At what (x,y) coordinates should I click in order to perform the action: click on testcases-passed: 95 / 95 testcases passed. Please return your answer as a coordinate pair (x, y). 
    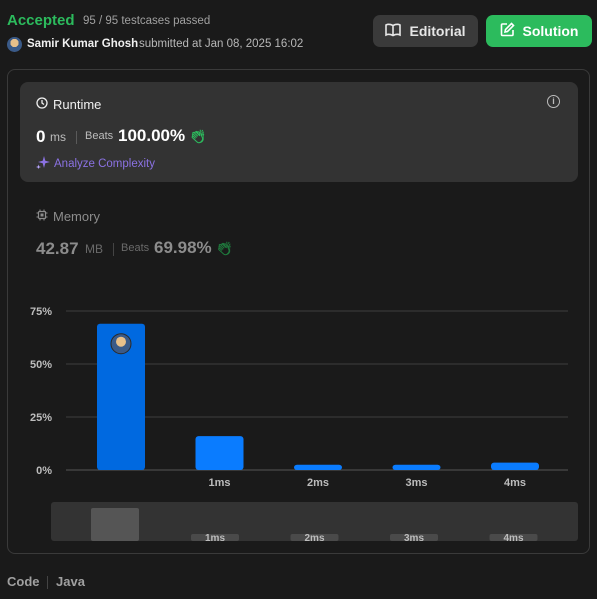
    Looking at the image, I should click on (147, 21).